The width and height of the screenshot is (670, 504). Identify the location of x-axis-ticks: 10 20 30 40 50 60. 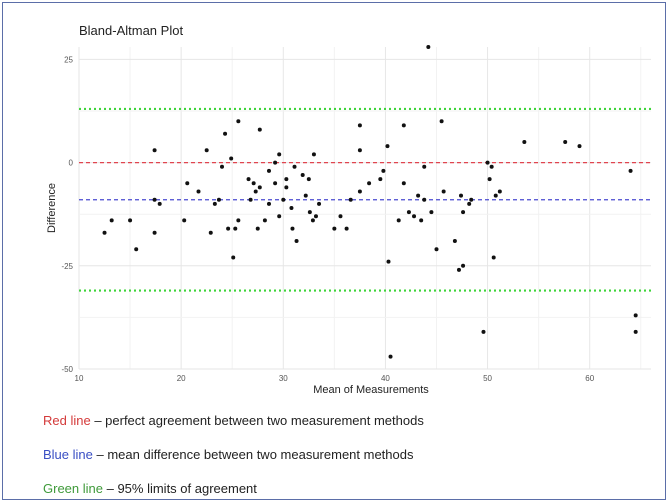
(335, 378).